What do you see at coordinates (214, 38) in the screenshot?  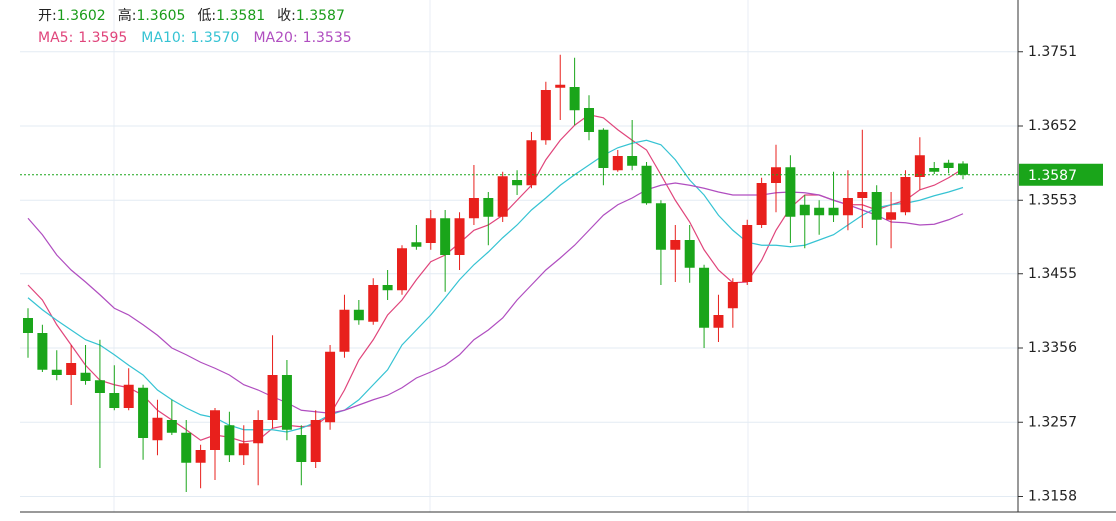 I see `legend-value: 1.3570` at bounding box center [214, 38].